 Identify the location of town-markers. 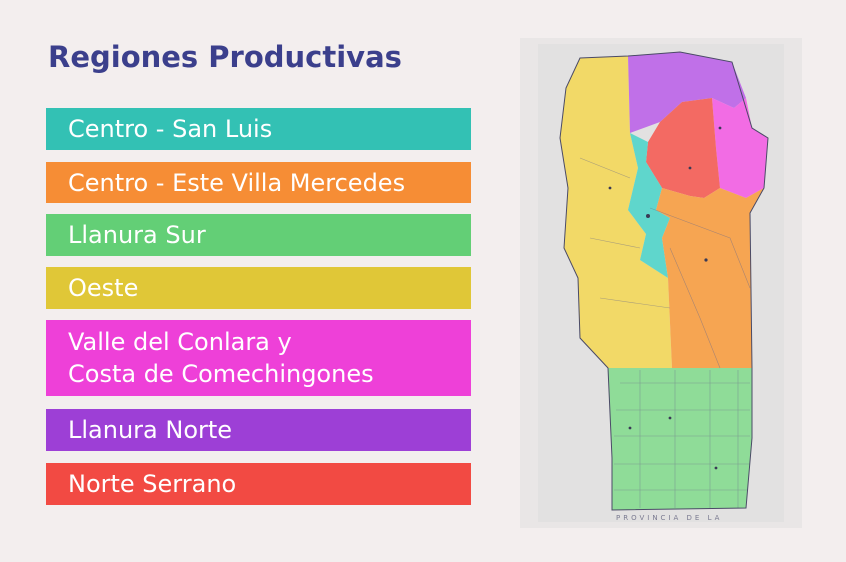
(665, 298).